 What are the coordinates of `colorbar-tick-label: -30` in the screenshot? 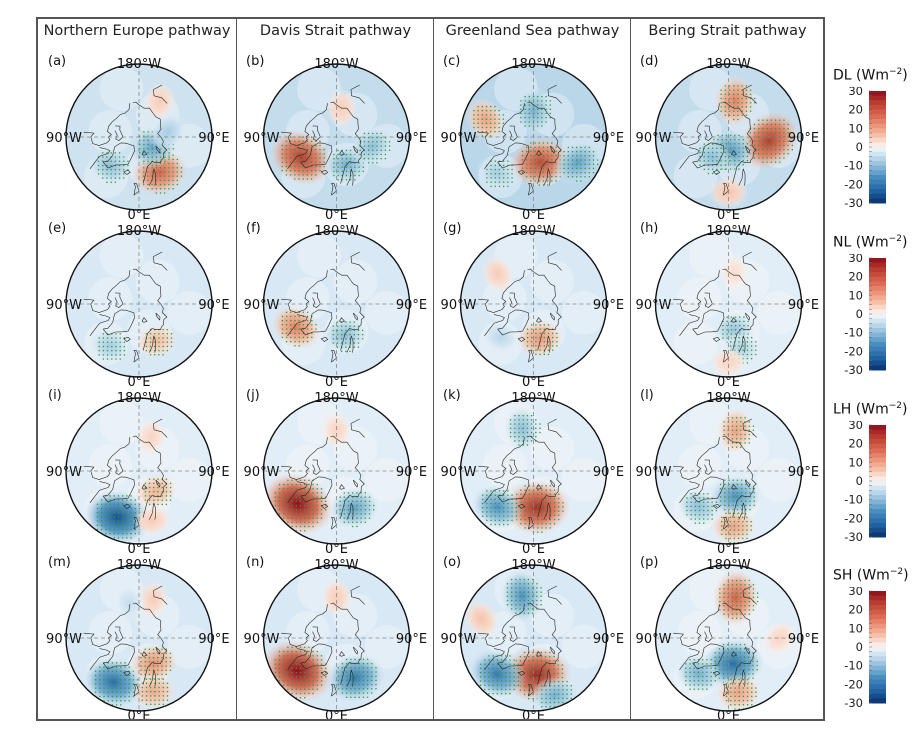 It's located at (853, 370).